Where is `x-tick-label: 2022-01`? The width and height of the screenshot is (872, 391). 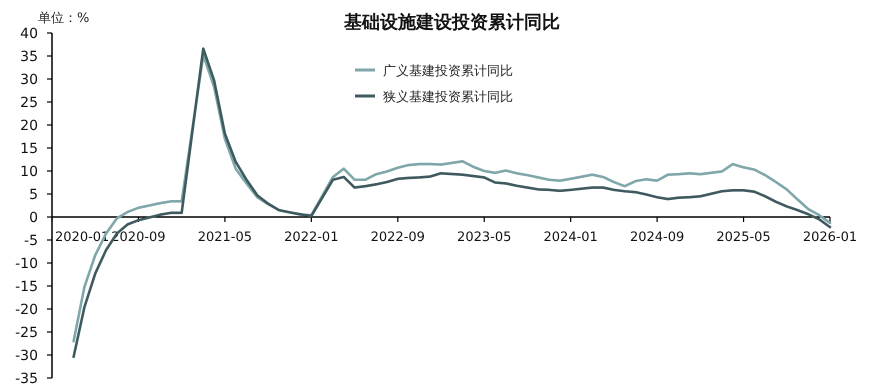
x-tick-label: 2022-01 is located at coordinates (311, 237).